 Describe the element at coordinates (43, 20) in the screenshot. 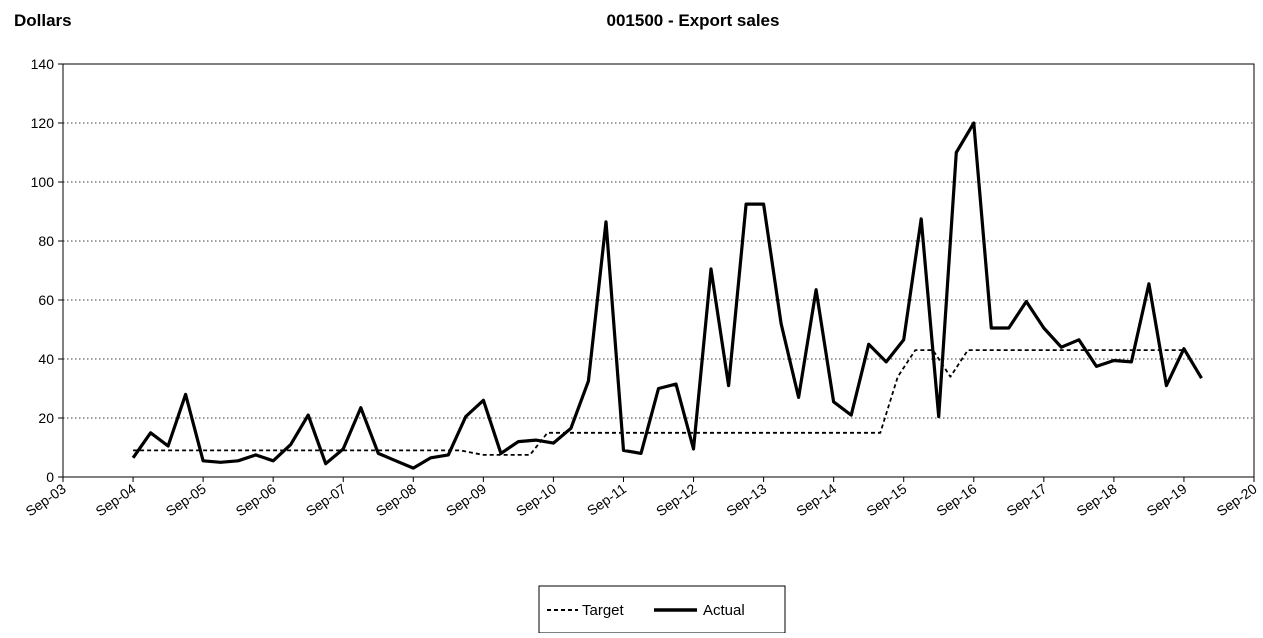

I see `y-axis-label: Dollars` at that location.